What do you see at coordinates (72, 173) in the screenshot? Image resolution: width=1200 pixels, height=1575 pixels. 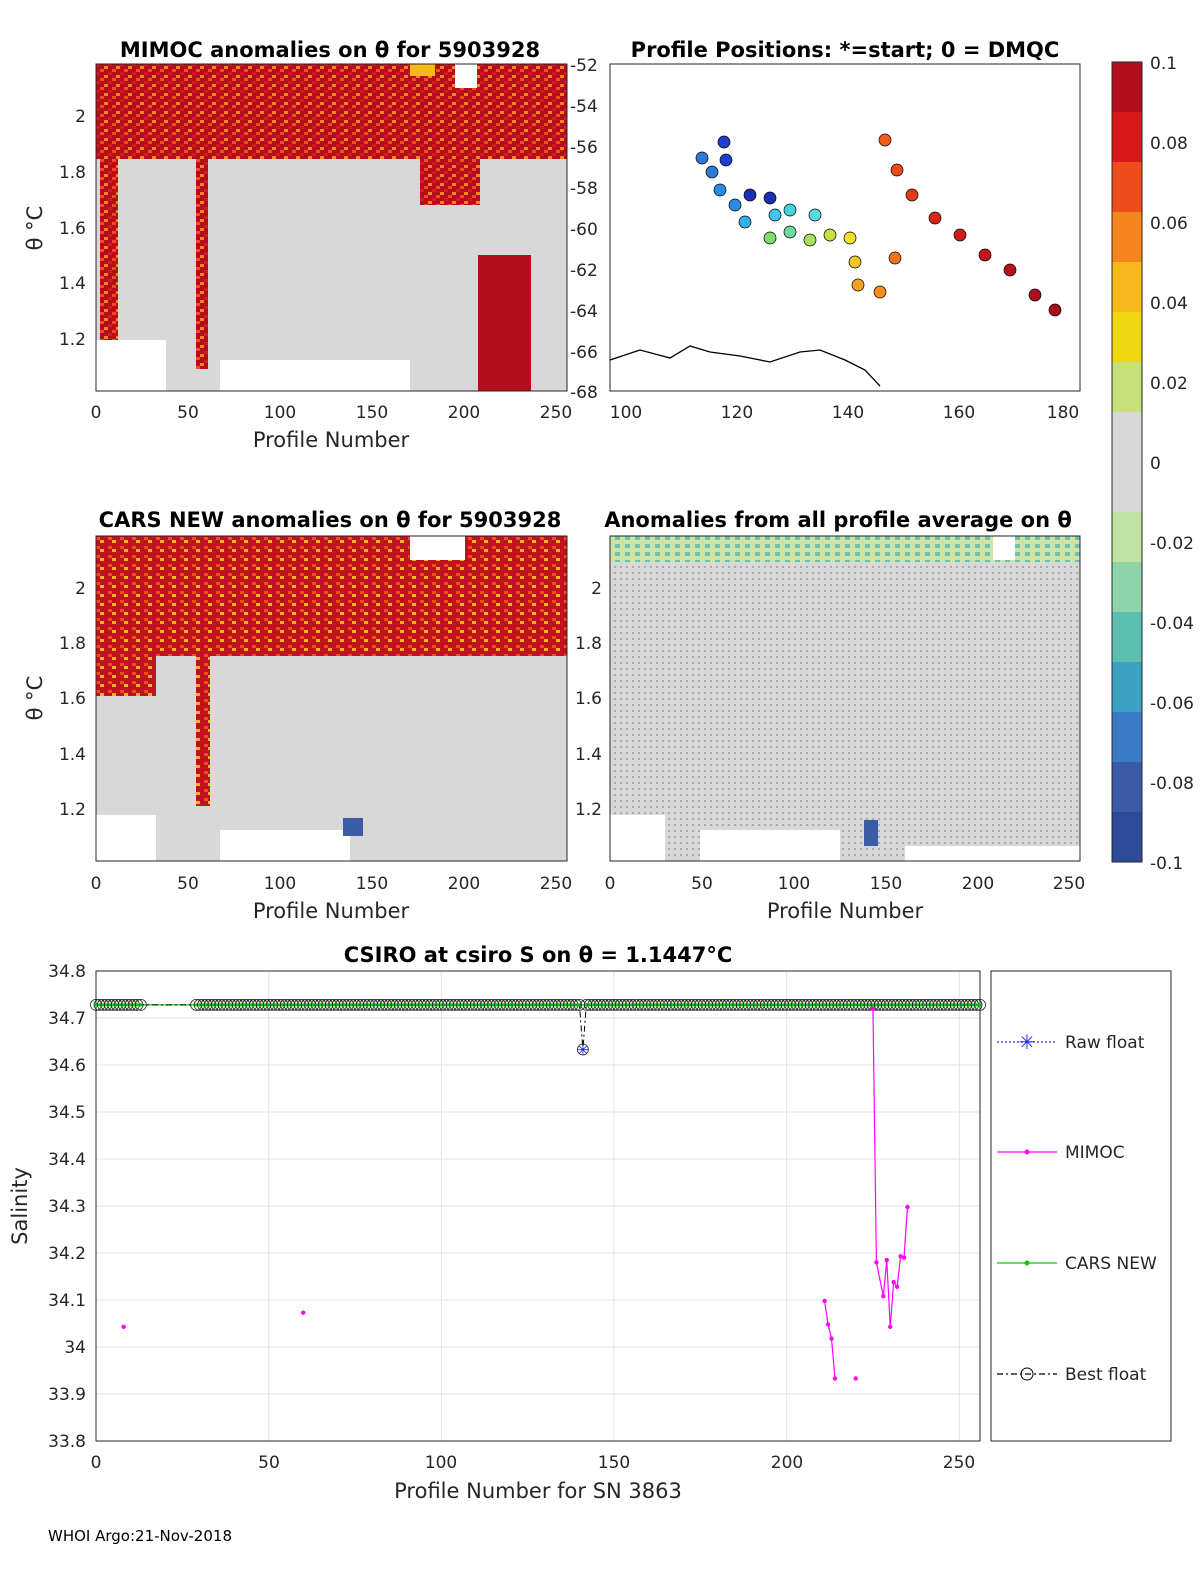 I see `mimoc-ytick: 1.8` at bounding box center [72, 173].